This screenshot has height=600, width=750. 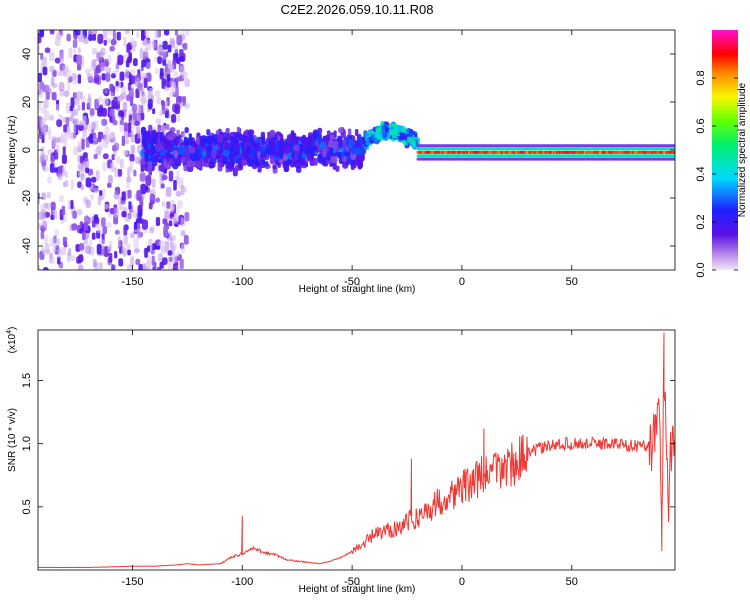 I want to click on colorbar-ticks: 0.0 0.2 0.4 0.6 0.8, so click(x=716, y=174).